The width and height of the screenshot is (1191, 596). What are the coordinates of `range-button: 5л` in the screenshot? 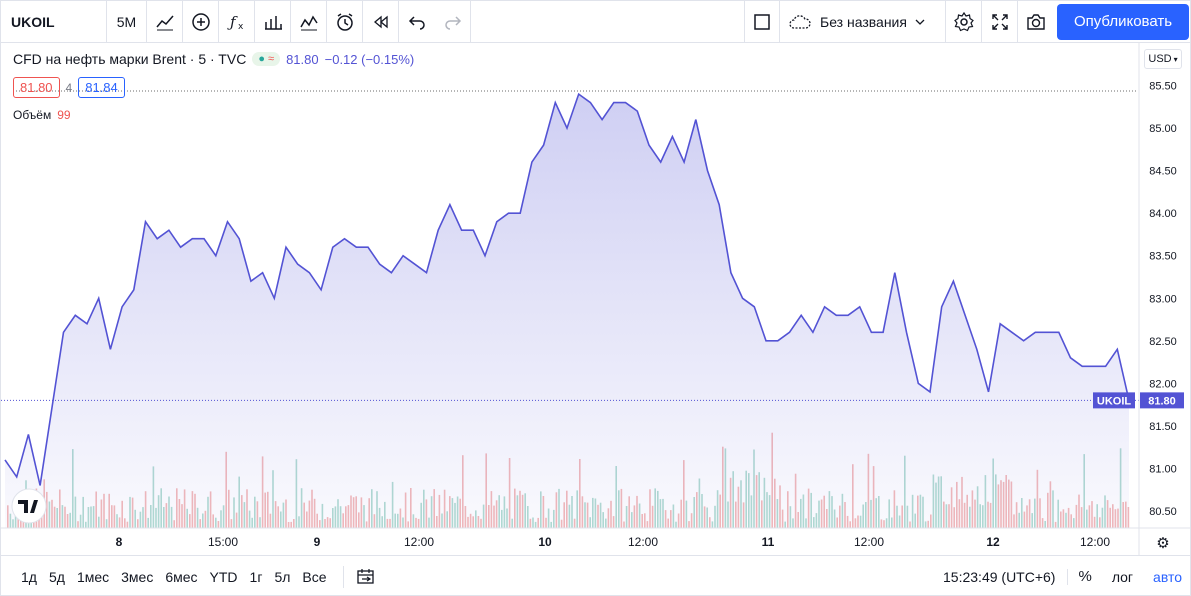 It's located at (282, 576).